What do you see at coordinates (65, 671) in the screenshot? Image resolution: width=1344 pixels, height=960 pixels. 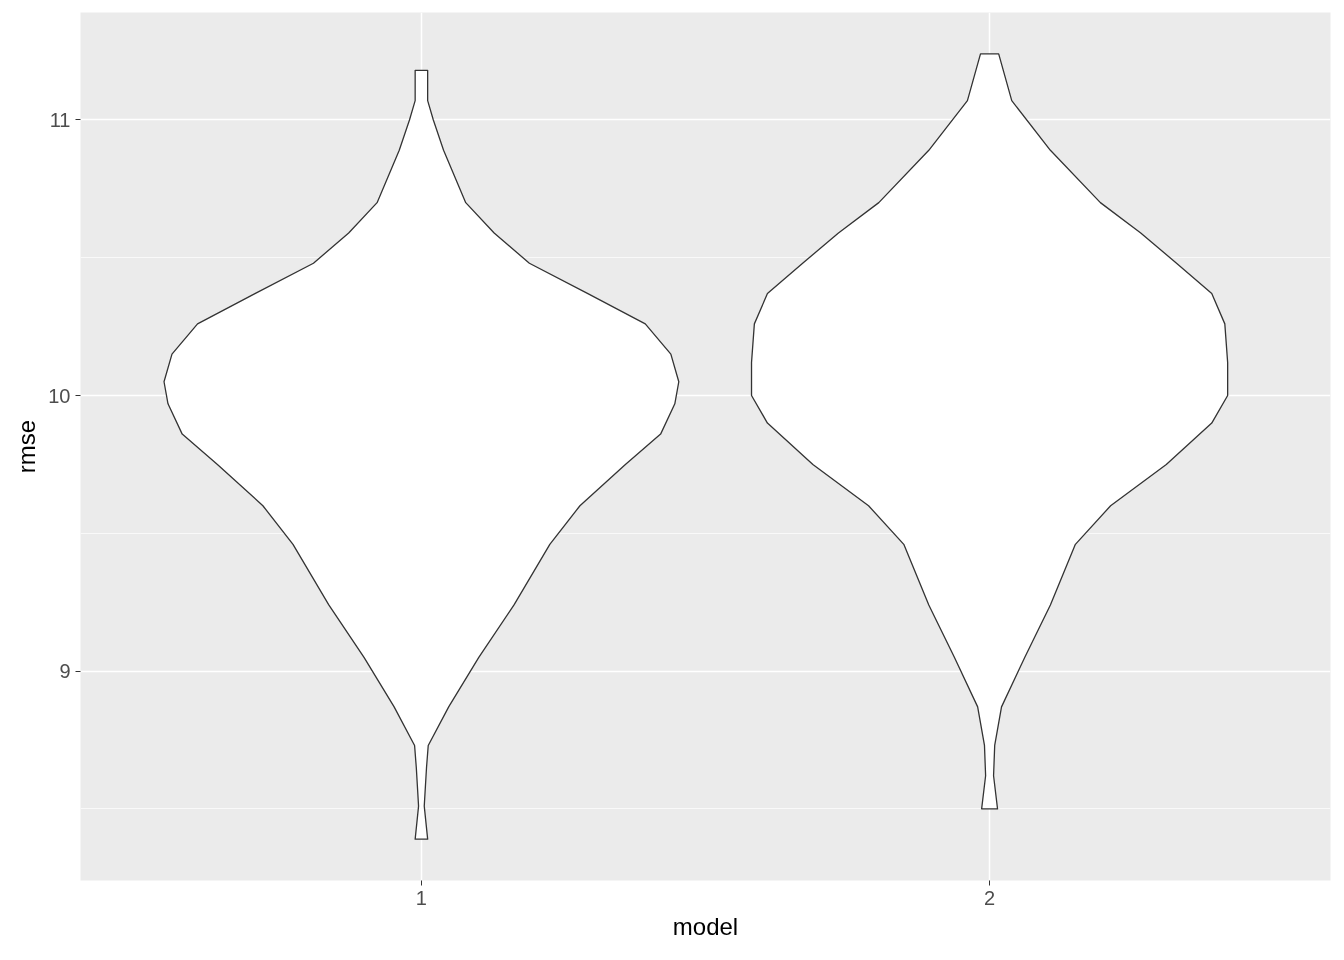 I see `y-tick-label: 9` at bounding box center [65, 671].